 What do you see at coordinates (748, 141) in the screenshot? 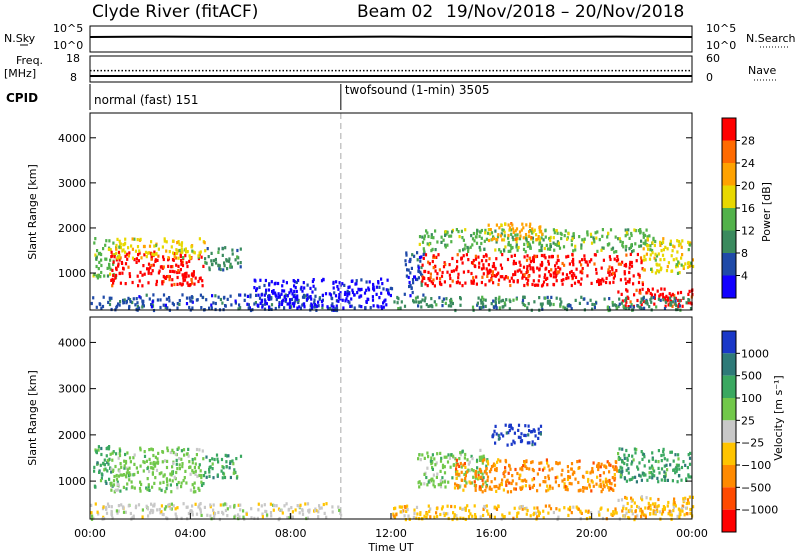
I see `power-colorbar-tick-label: 28` at bounding box center [748, 141].